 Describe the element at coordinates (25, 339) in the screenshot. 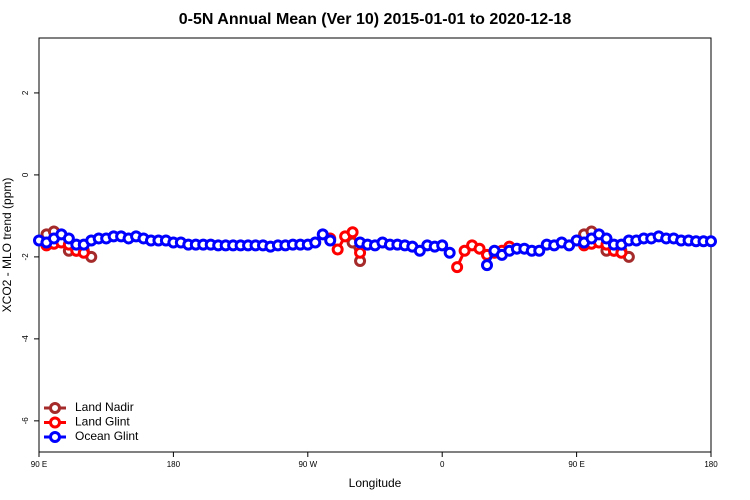

I see `y-tick-label: -4` at that location.